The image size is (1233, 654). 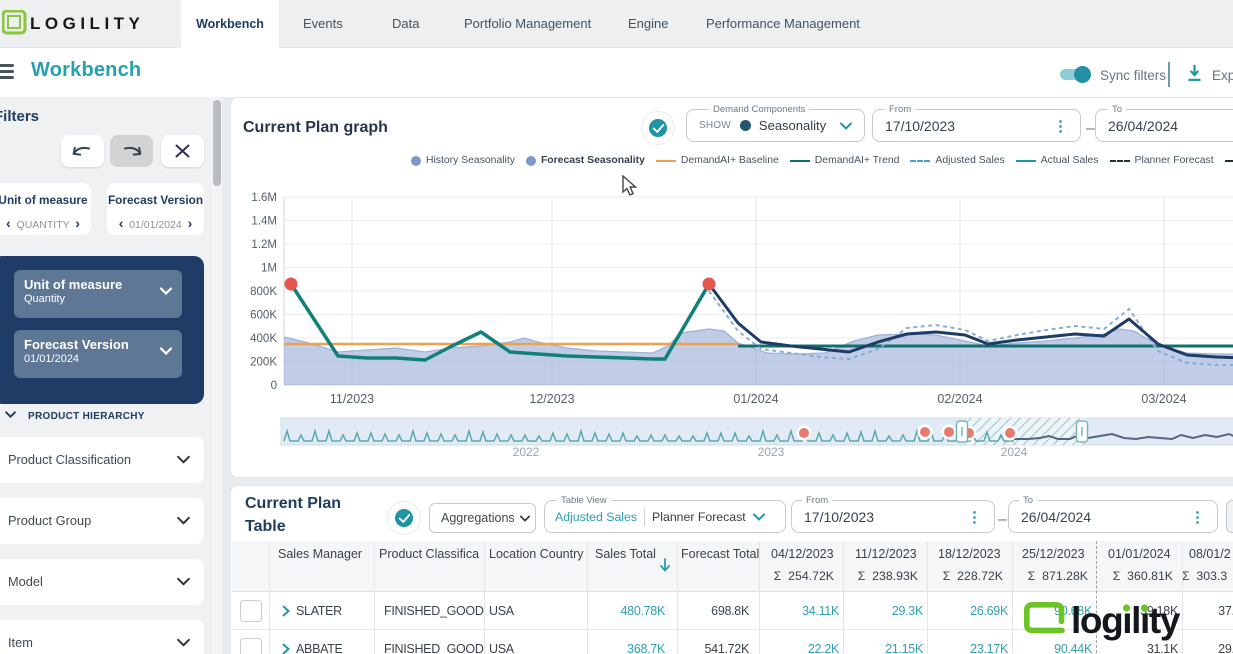 I want to click on svg-text: 1.2M, so click(x=264, y=245).